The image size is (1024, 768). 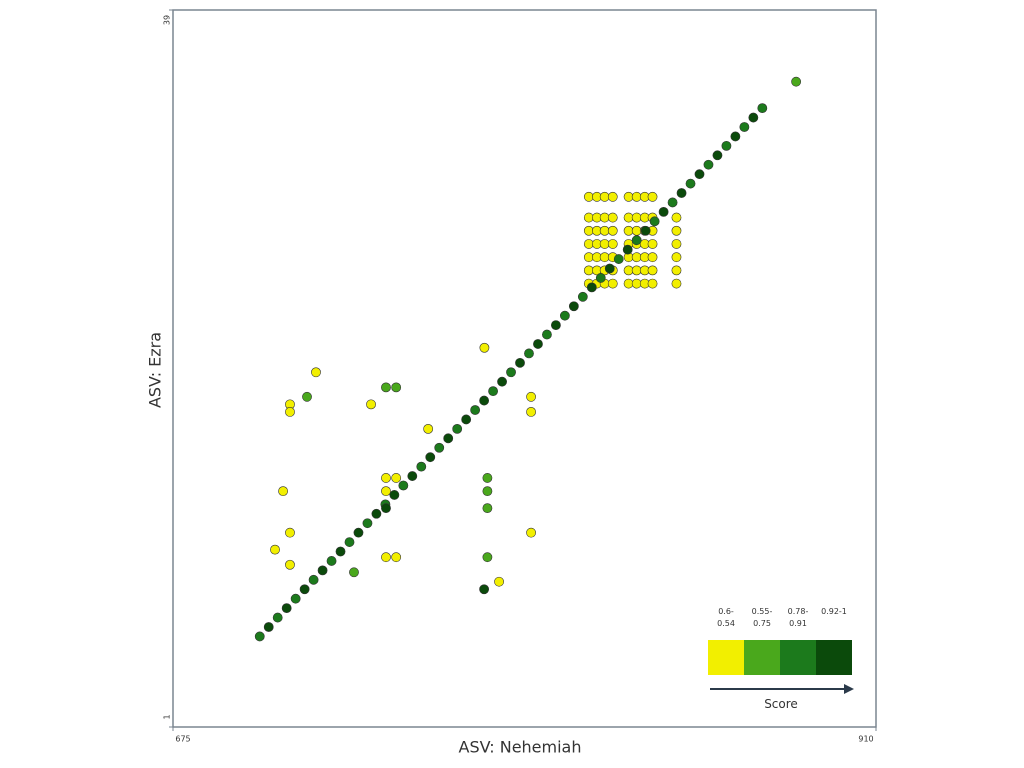 What do you see at coordinates (781, 704) in the screenshot?
I see `legend-title: Score` at bounding box center [781, 704].